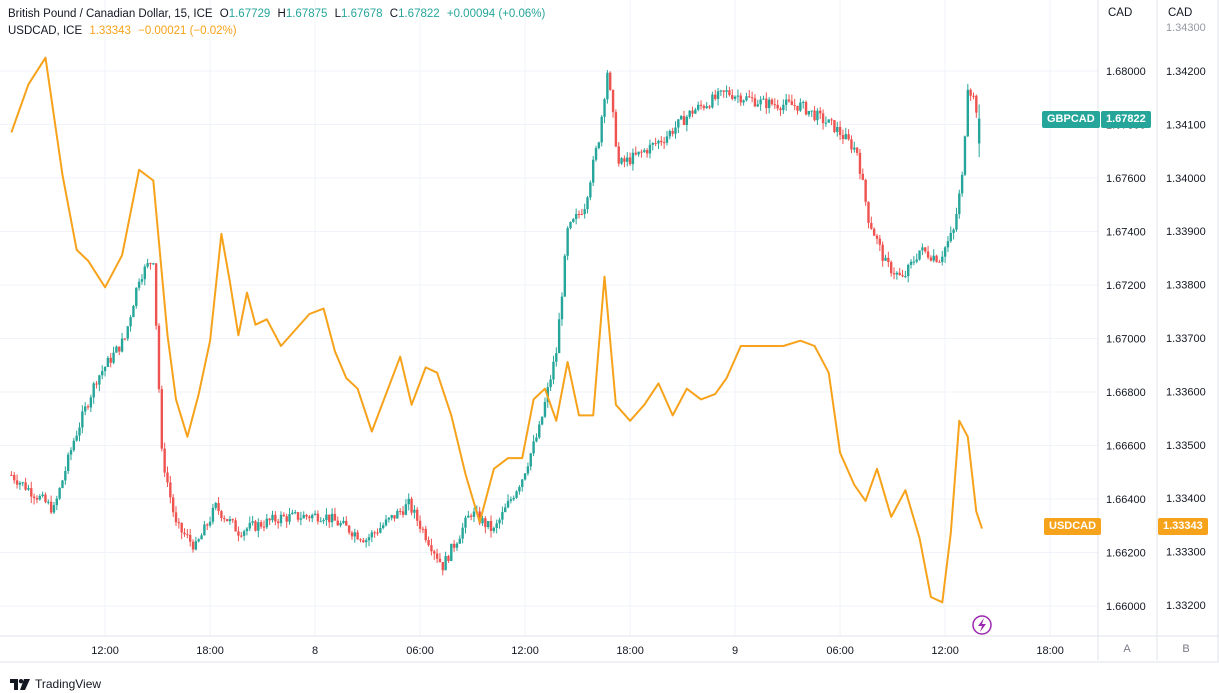  I want to click on usdcad-legend: USDCAD, ICE 1.33343 −0.00021 (−0.02%), so click(124, 31).